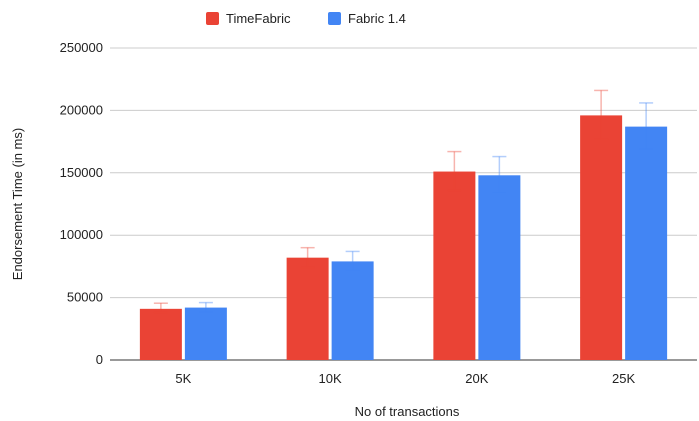 The height and width of the screenshot is (421, 699). I want to click on legend: TimeFabric Fabric 1.4, so click(306, 18).